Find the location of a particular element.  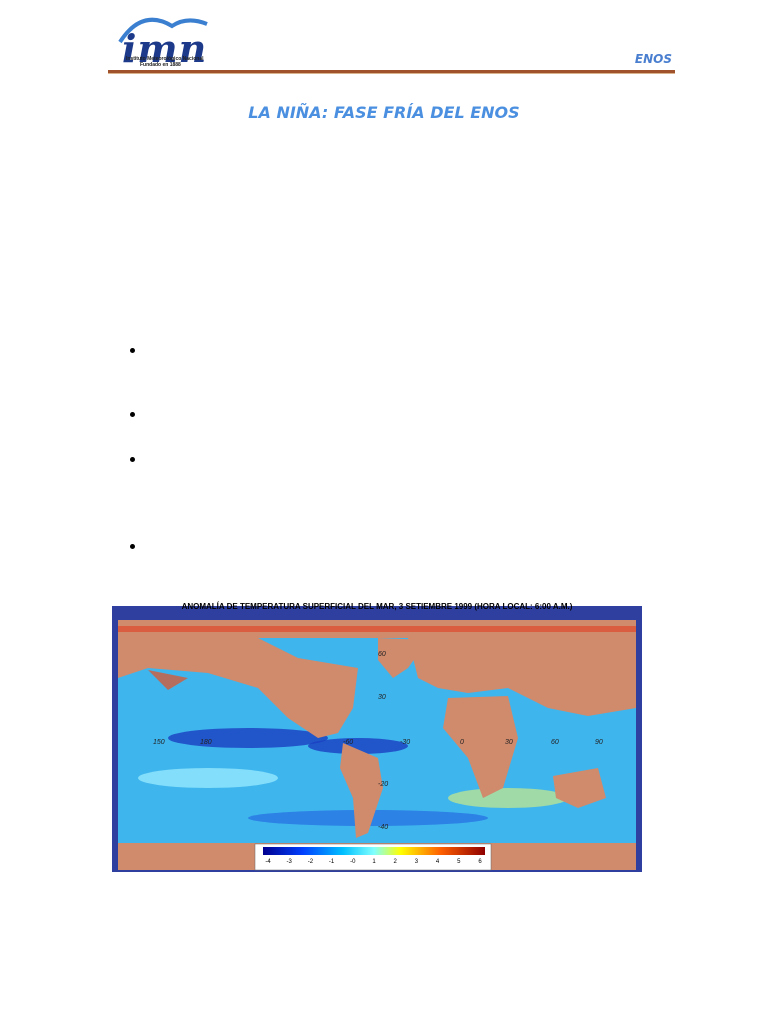

lon-label: -30 is located at coordinates (405, 742).